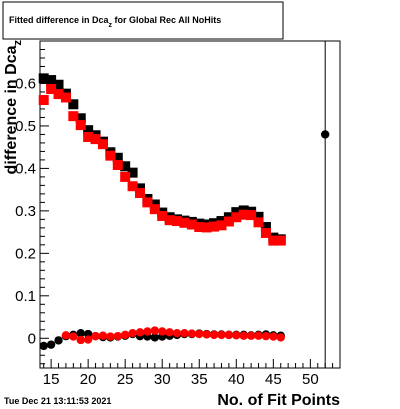  Describe the element at coordinates (51, 379) in the screenshot. I see `x-tick-label: 15` at that location.